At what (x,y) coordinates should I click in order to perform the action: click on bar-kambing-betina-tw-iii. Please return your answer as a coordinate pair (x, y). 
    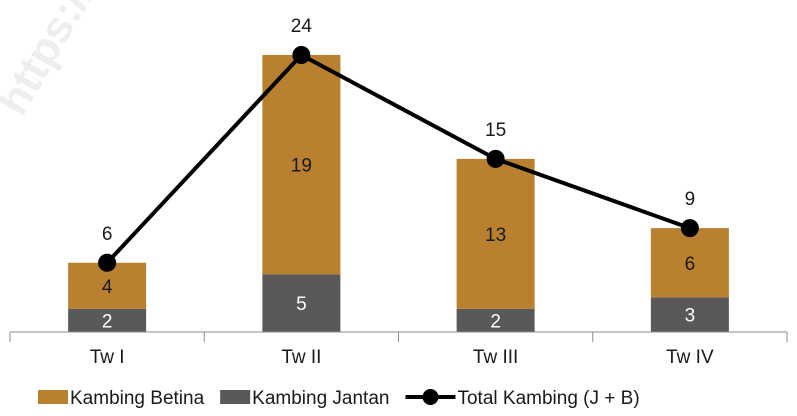
    Looking at the image, I should click on (495, 233).